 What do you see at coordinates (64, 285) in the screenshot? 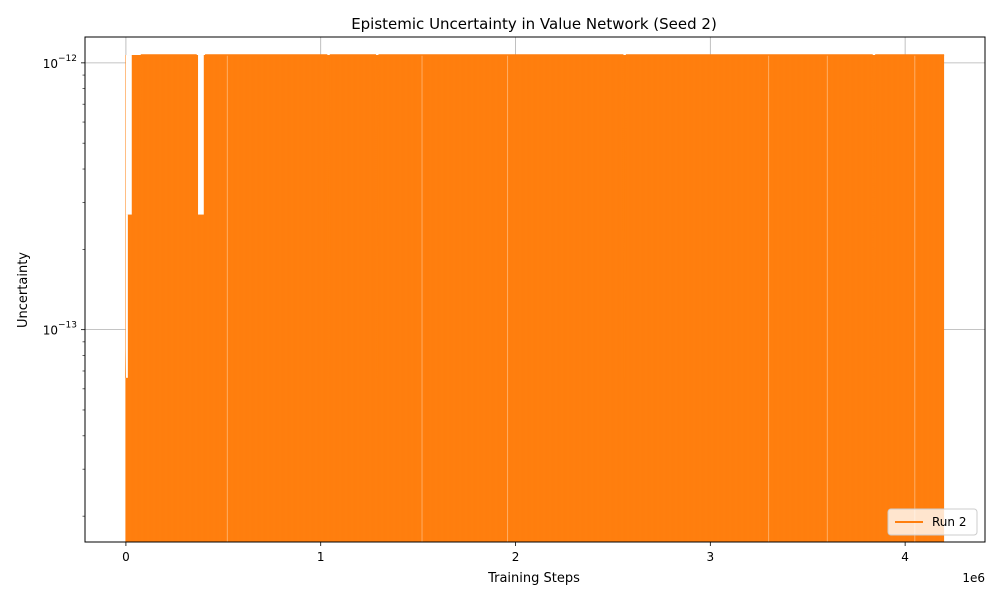
I see `y-axis-ticks: 10−13 10−12` at bounding box center [64, 285].